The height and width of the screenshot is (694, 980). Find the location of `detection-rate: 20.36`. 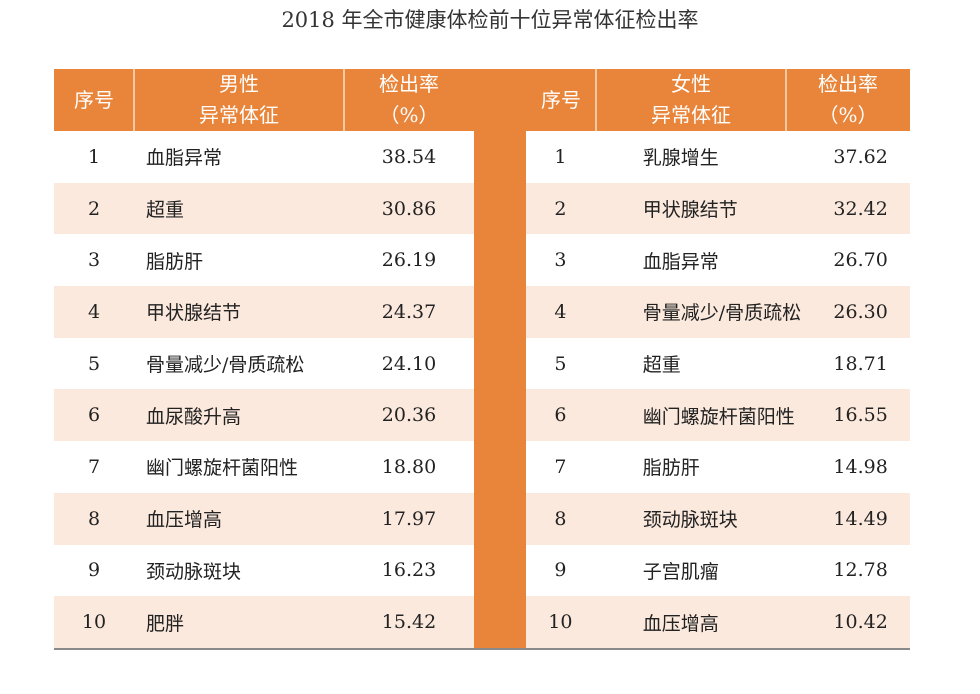

detection-rate: 20.36 is located at coordinates (409, 415).